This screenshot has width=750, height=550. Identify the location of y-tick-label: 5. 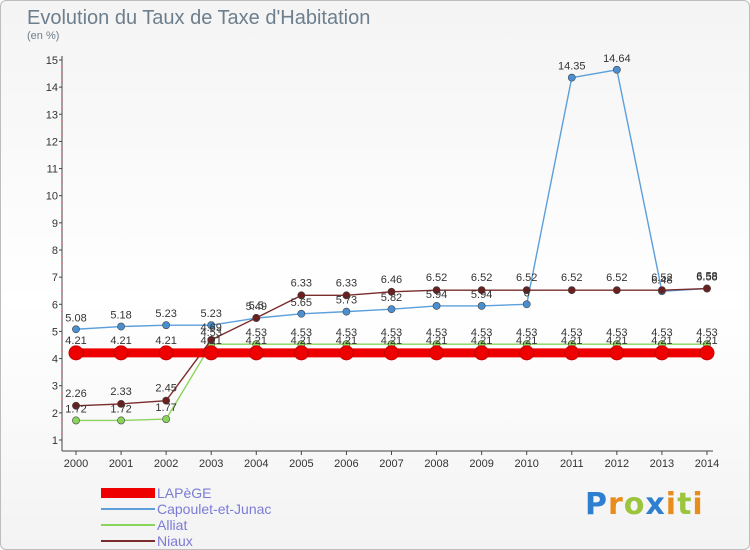
(55, 332).